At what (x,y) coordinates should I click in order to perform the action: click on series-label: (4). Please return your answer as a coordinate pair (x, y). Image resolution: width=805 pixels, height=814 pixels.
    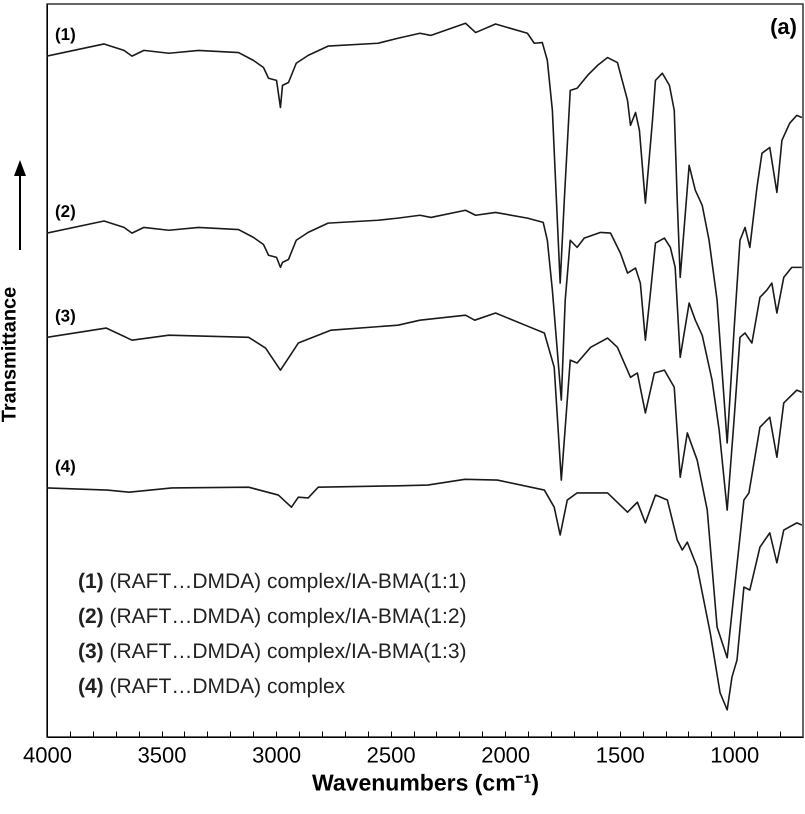
    Looking at the image, I should click on (65, 466).